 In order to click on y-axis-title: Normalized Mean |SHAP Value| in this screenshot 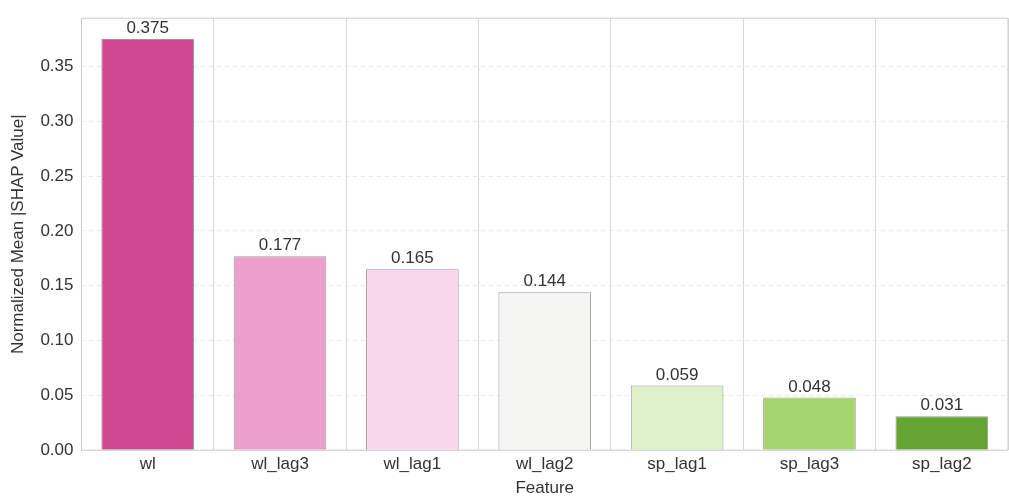, I will do `click(17, 234)`.